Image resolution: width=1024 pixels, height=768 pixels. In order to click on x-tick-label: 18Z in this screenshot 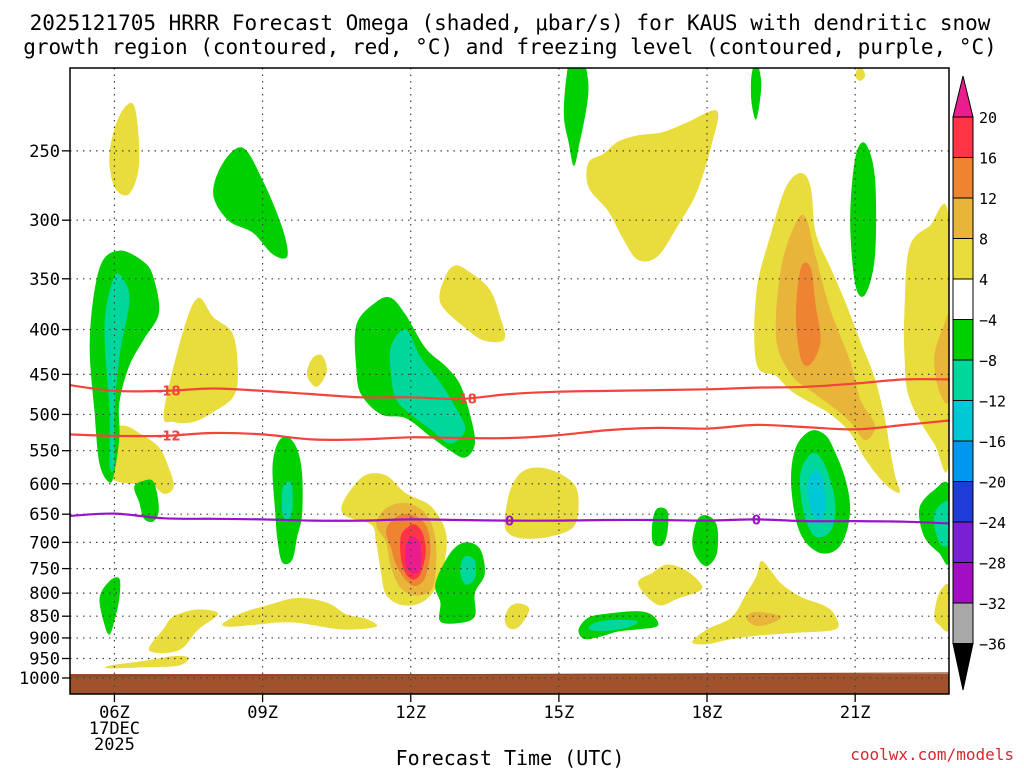, I will do `click(707, 713)`.